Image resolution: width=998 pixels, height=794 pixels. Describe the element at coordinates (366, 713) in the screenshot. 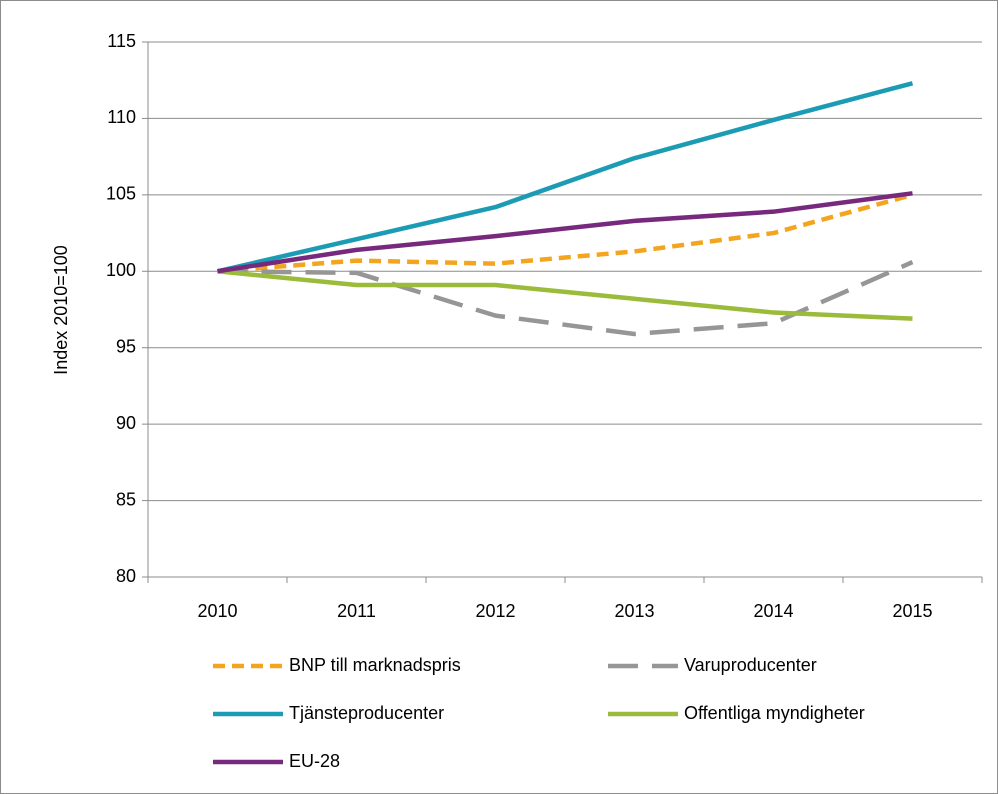

I see `legend-label: Tjänsteproducenter` at that location.